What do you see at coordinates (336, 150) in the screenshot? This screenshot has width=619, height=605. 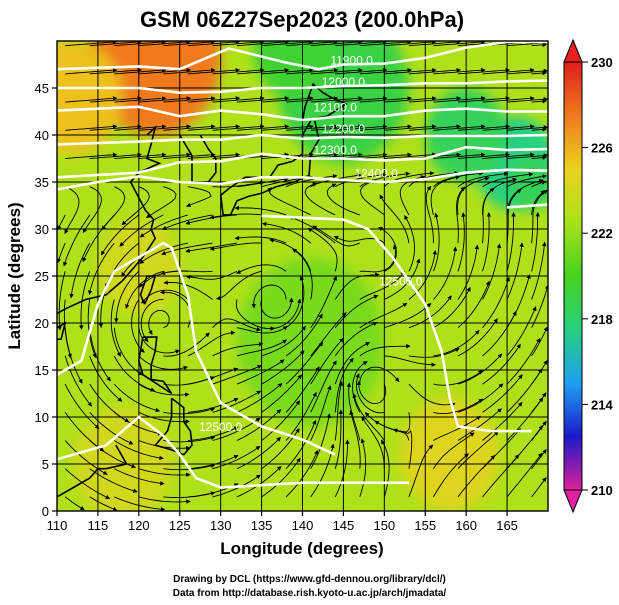 I see `contour-label: 12300.0` at bounding box center [336, 150].